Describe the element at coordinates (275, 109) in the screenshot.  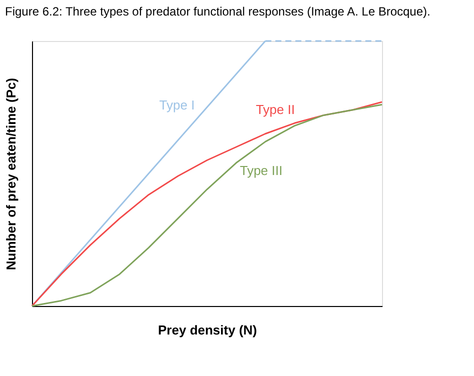
I see `series-label: Type II` at that location.